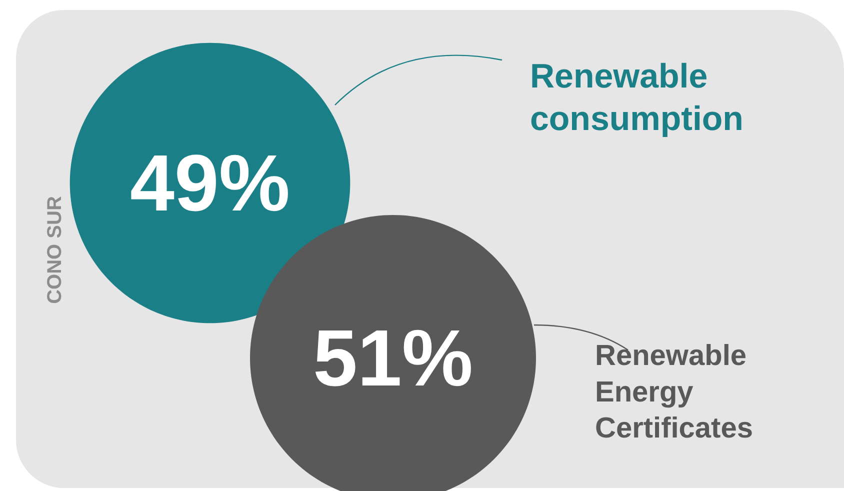 The width and height of the screenshot is (844, 491). I want to click on category-label: Renewable Energy Certificates, so click(675, 392).